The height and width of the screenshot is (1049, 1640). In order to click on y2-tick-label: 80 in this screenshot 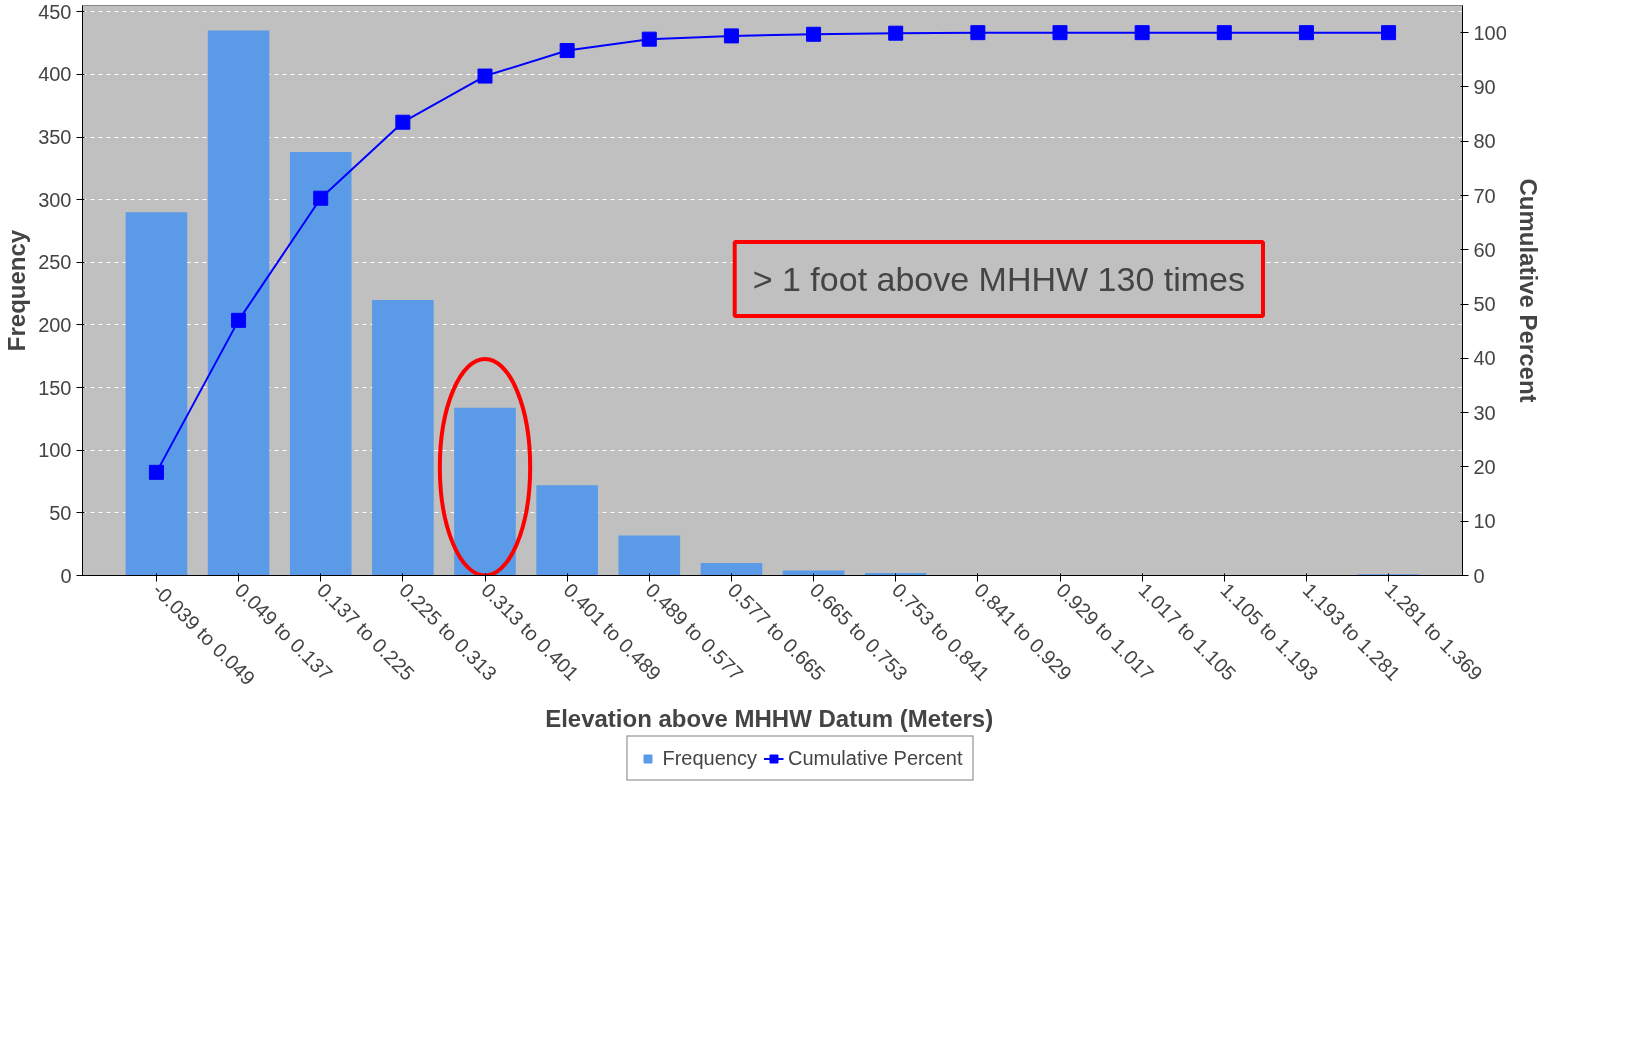, I will do `click(1484, 141)`.